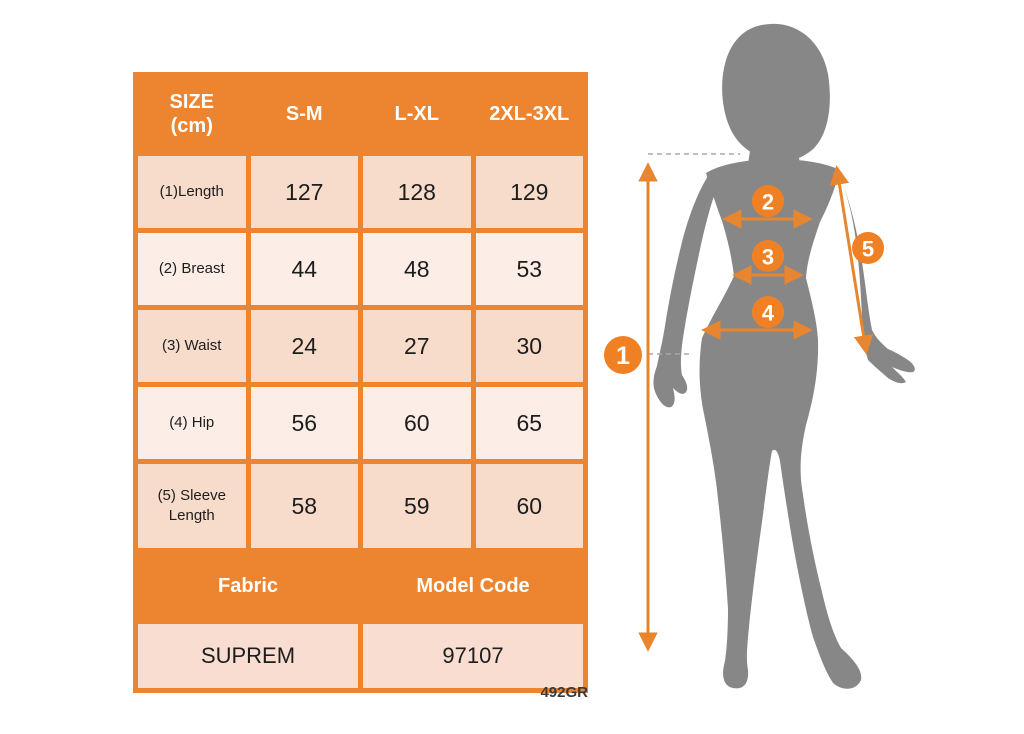 The height and width of the screenshot is (734, 1024). I want to click on model-code-value: 97107, so click(473, 656).